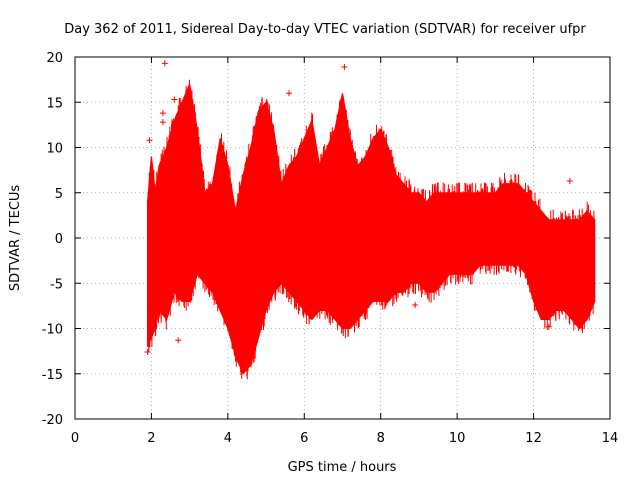 This screenshot has height=480, width=640. What do you see at coordinates (59, 194) in the screenshot?
I see `y-tick-label: 5` at bounding box center [59, 194].